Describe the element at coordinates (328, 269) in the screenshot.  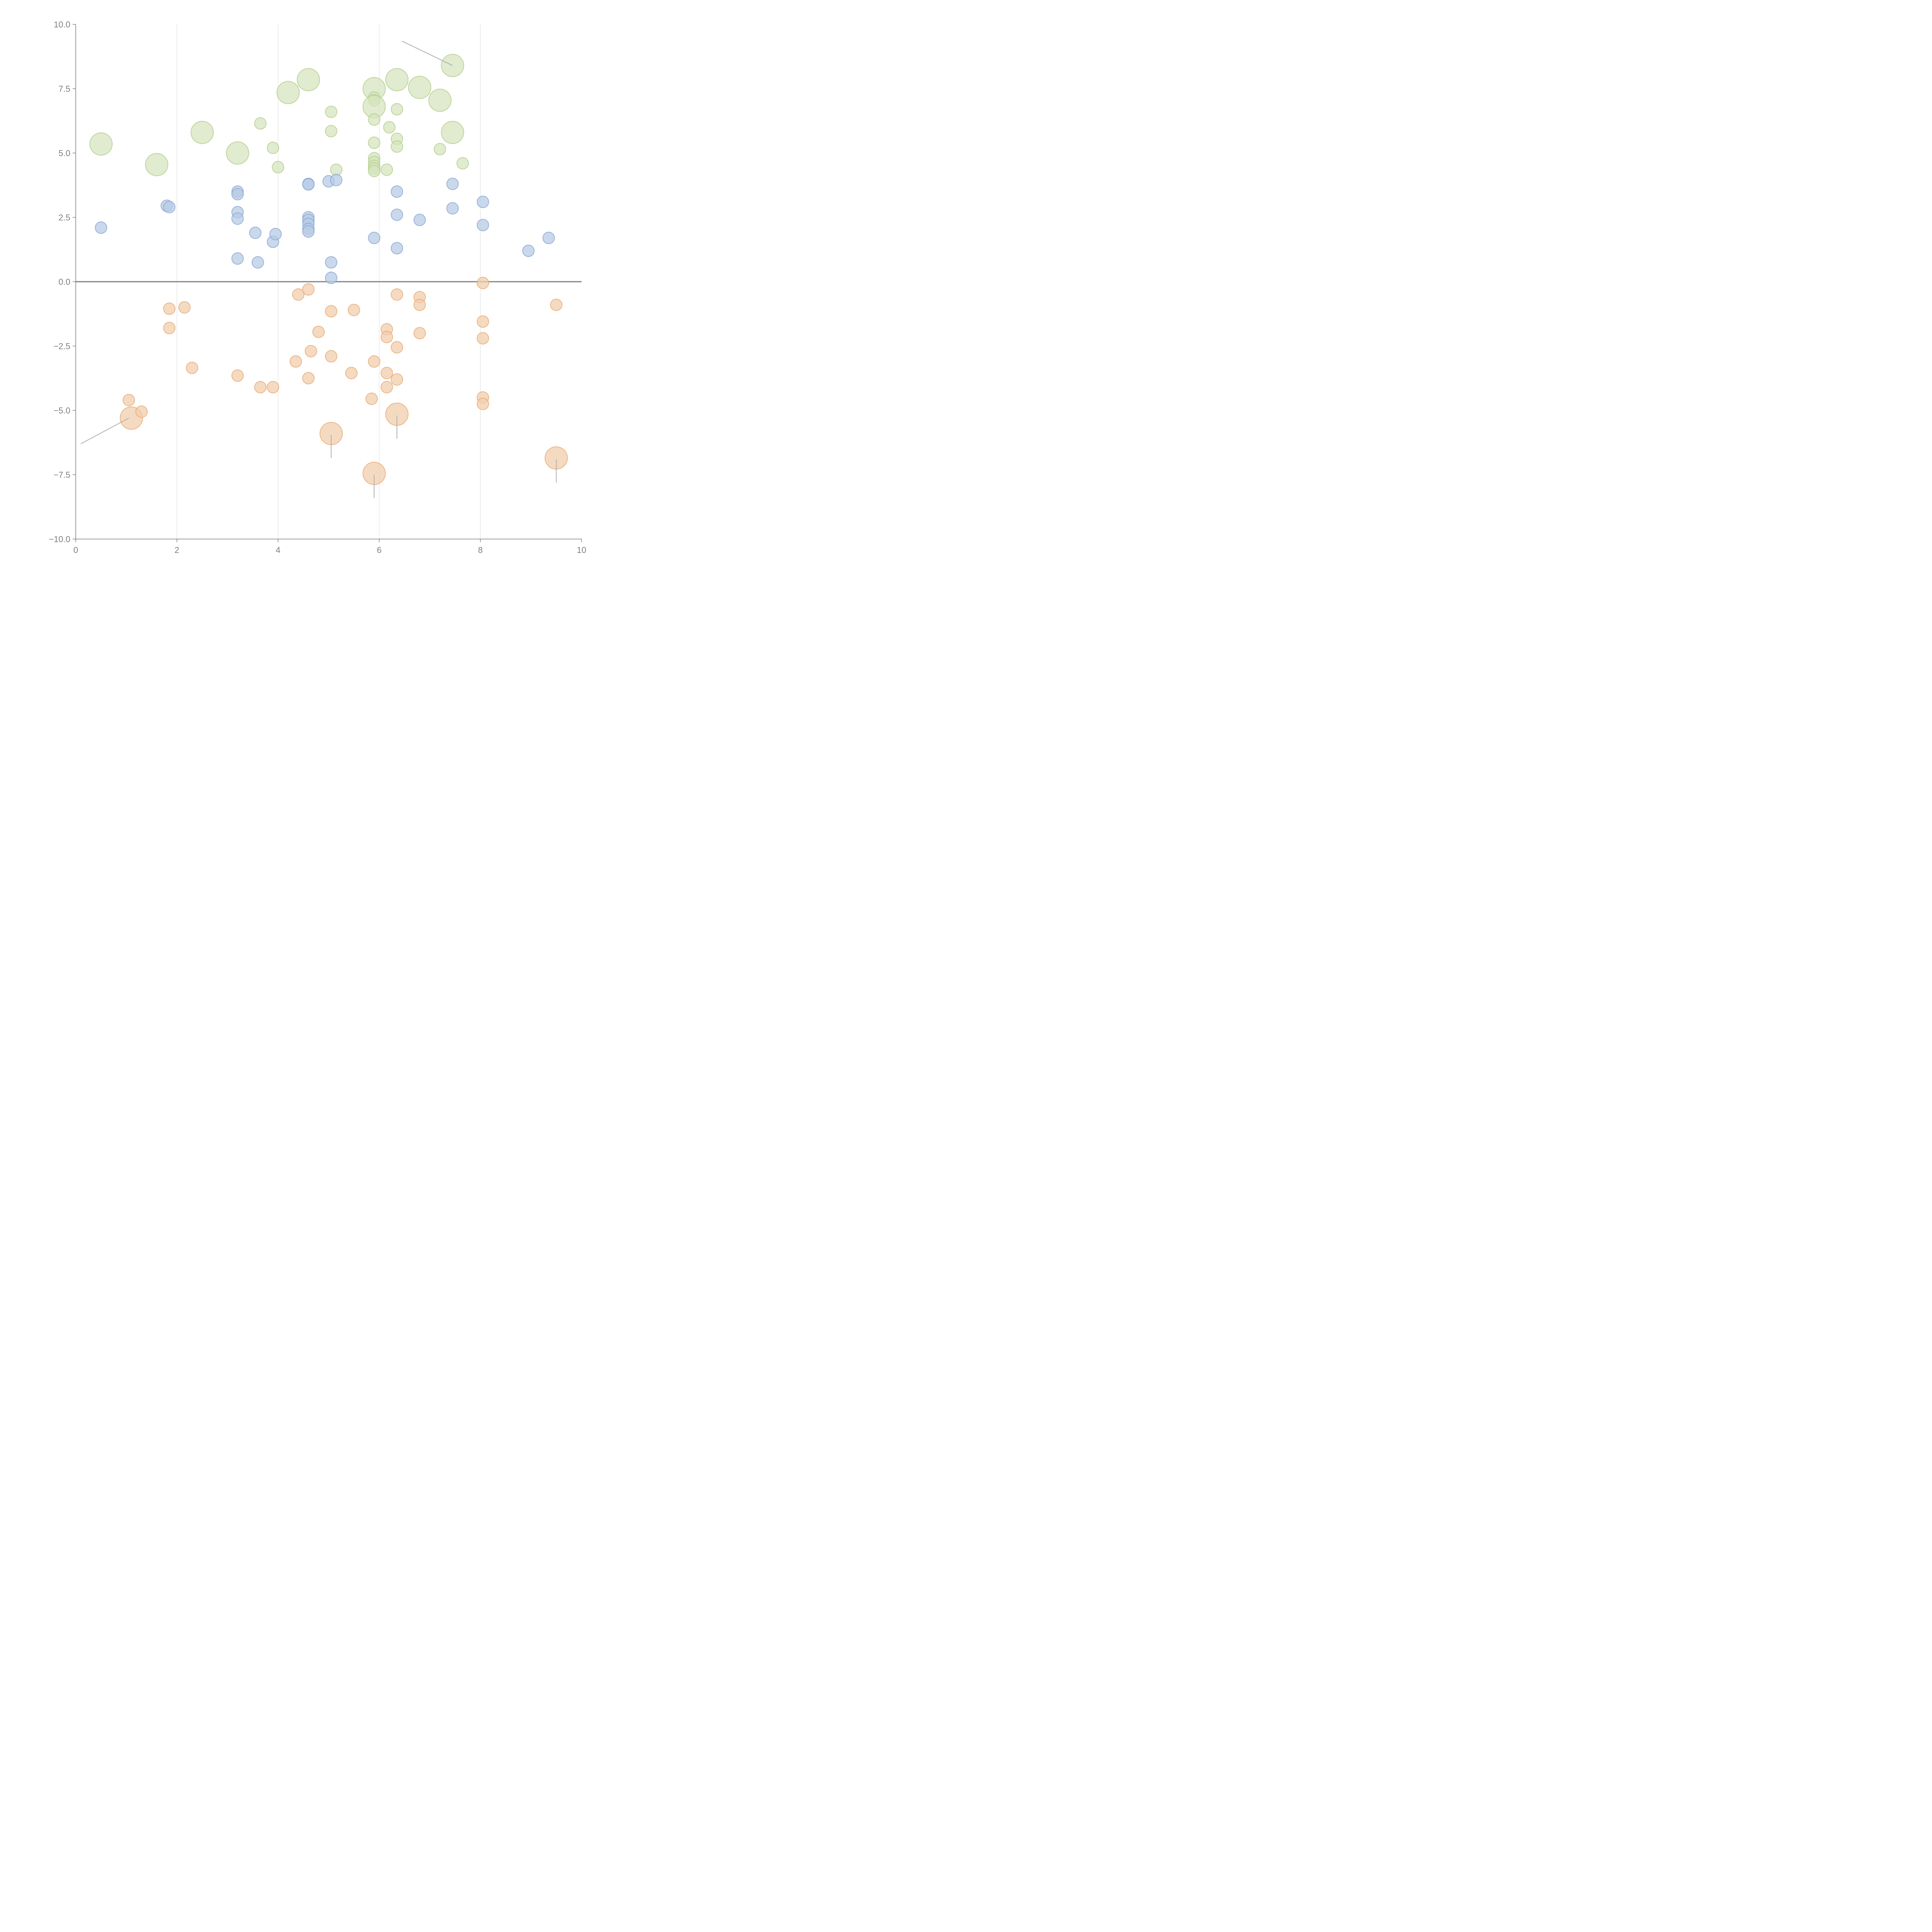
I see `data-points` at that location.